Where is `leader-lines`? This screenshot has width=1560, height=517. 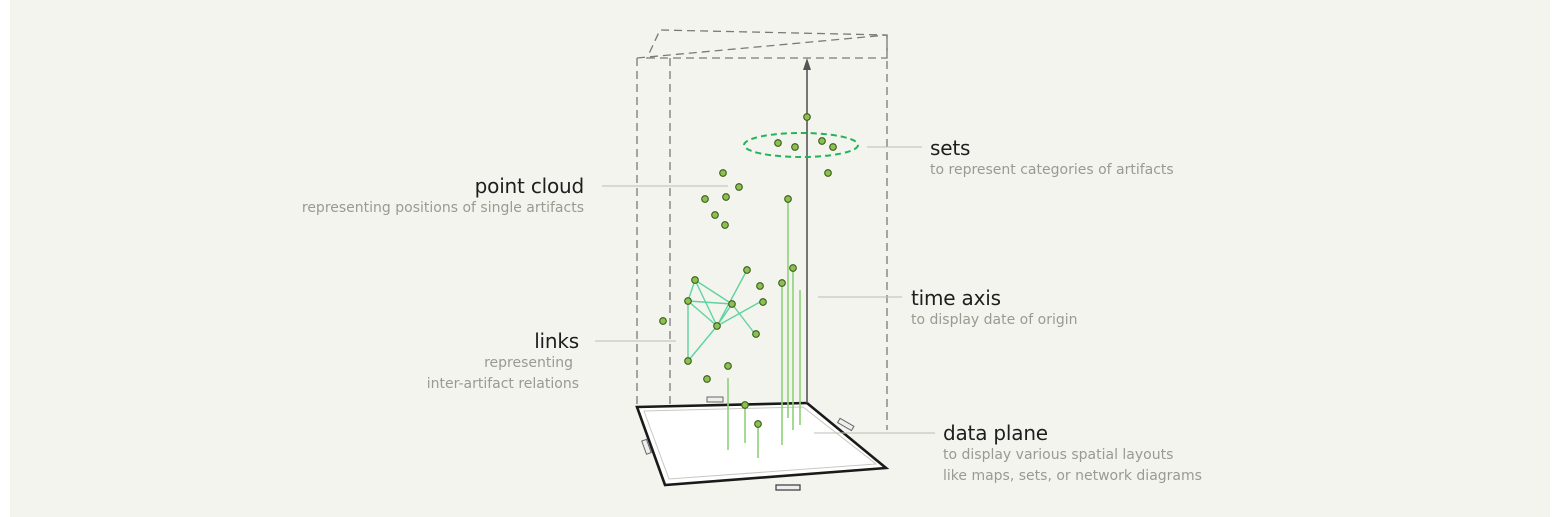
leader-lines is located at coordinates (765, 290).